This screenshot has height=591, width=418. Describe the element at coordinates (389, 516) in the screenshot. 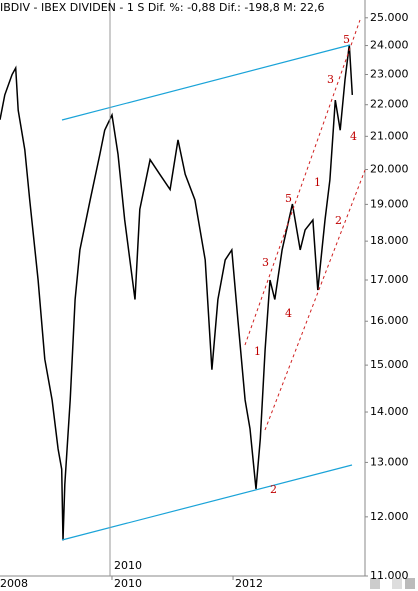

I see `y-tick-label: 12.000` at that location.